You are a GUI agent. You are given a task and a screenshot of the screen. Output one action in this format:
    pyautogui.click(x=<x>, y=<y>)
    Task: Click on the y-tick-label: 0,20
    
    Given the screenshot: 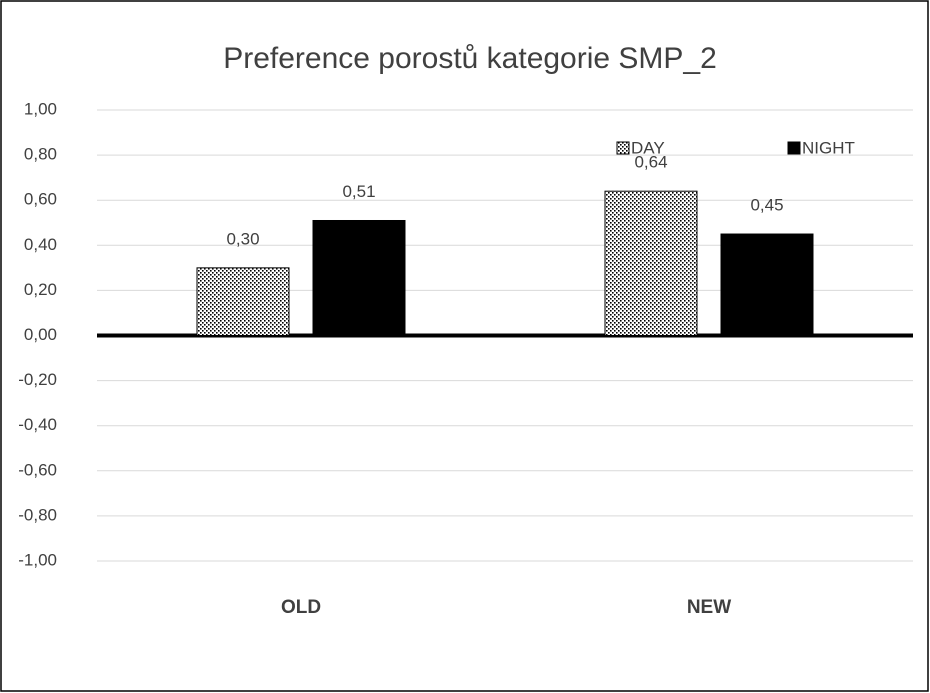 What is the action you would take?
    pyautogui.click(x=40, y=289)
    